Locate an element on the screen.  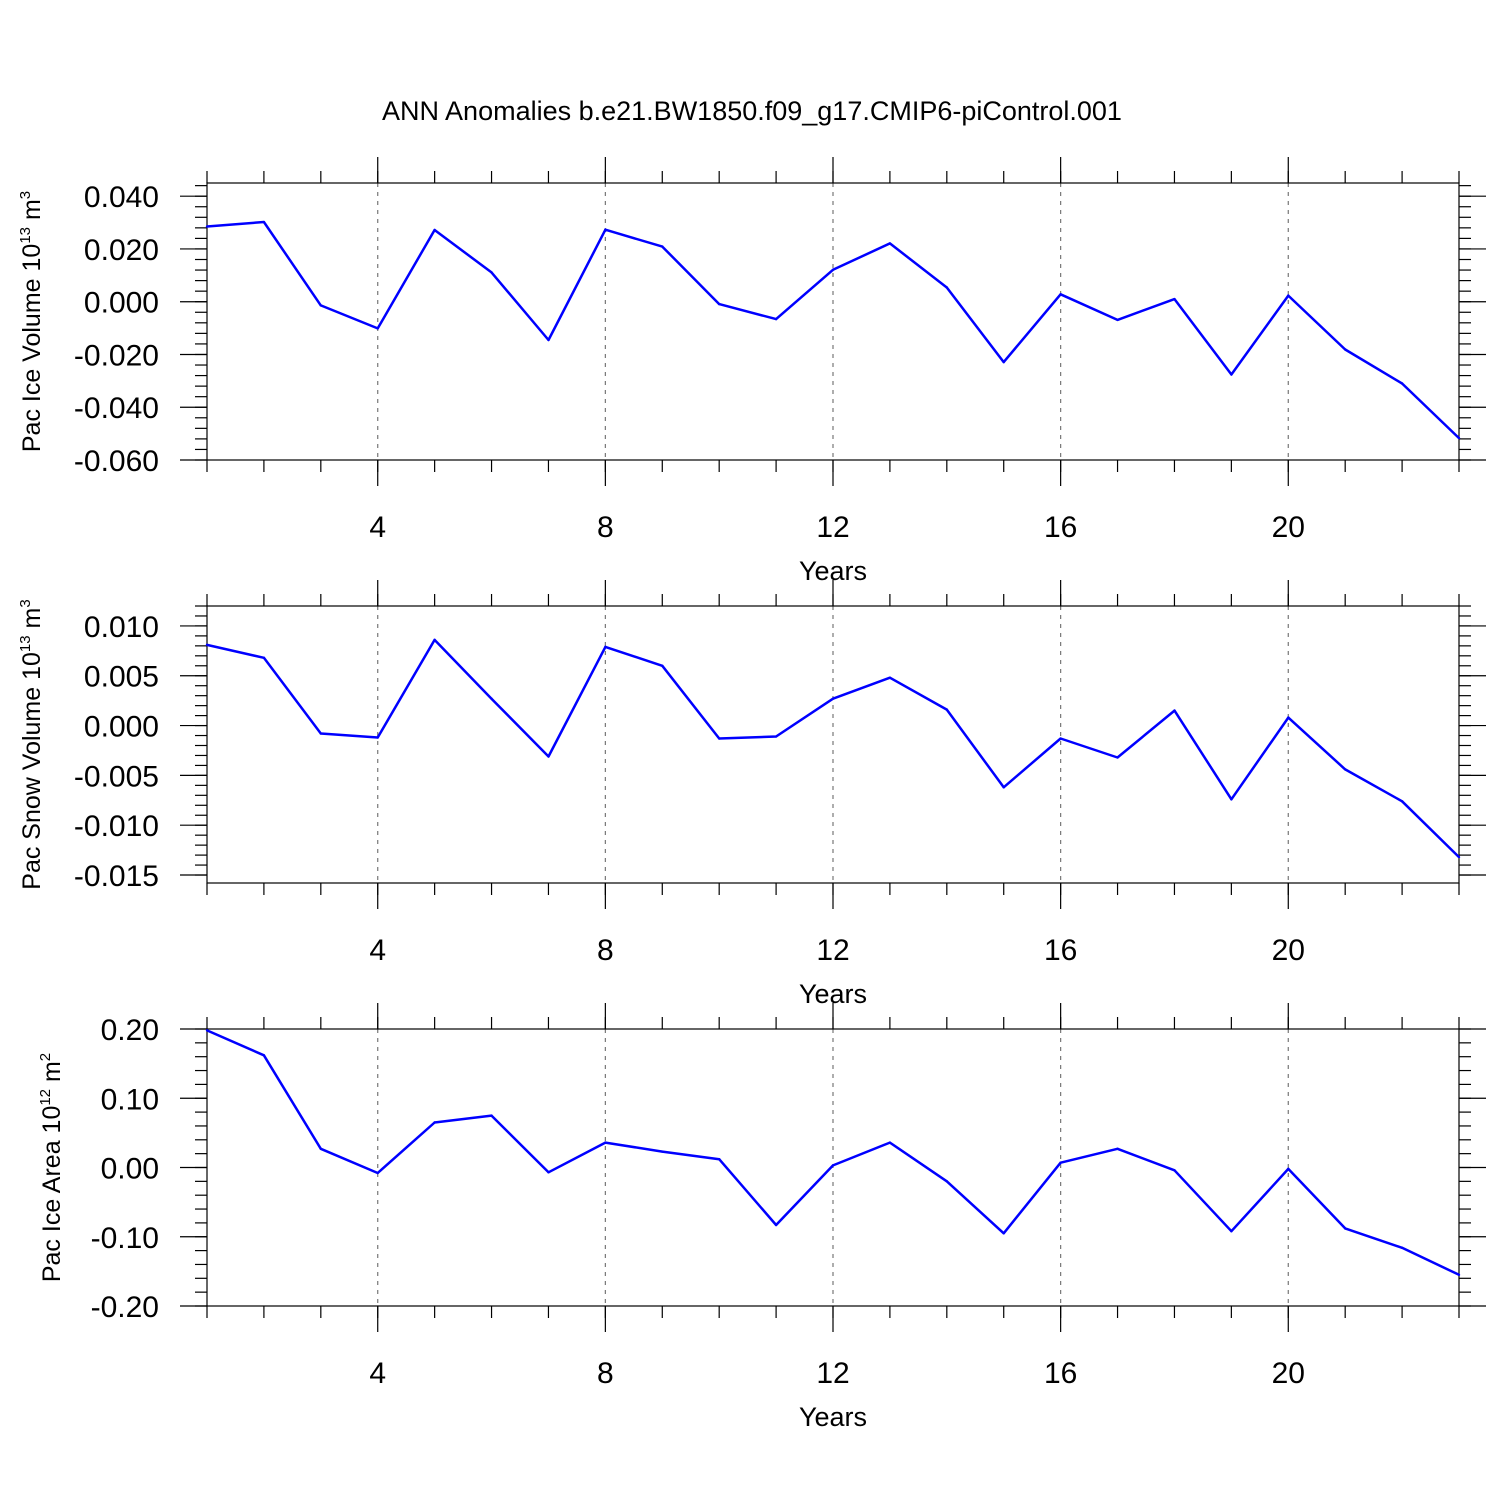
y-tick-label: -0.20 is located at coordinates (125, 1307).